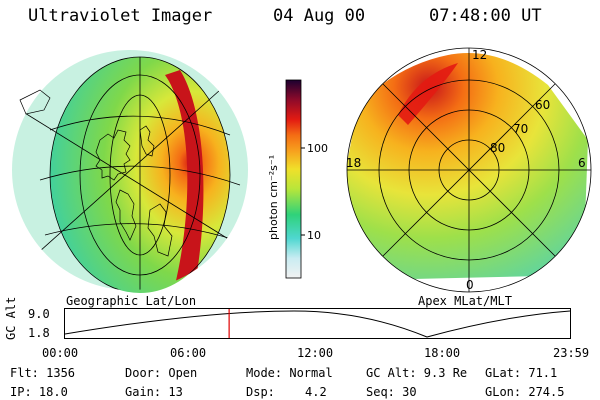 The image size is (600, 400). What do you see at coordinates (96, 173) in the screenshot?
I see `coastlines` at bounding box center [96, 173].